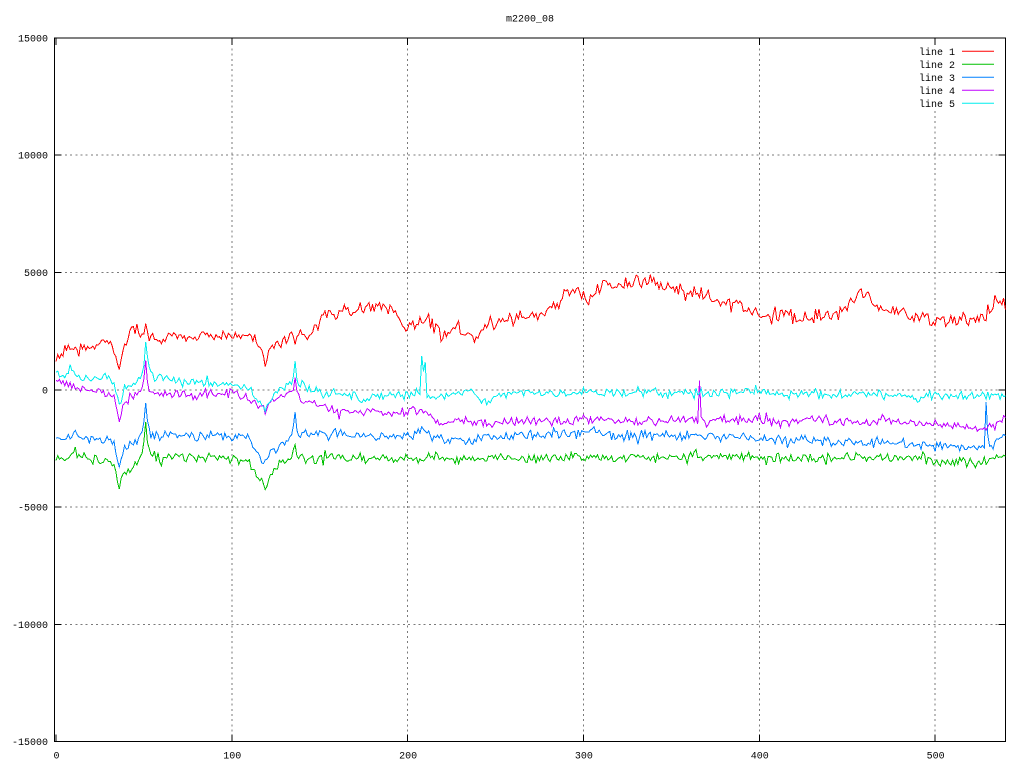  I want to click on svg-text: 10000, so click(33, 157).